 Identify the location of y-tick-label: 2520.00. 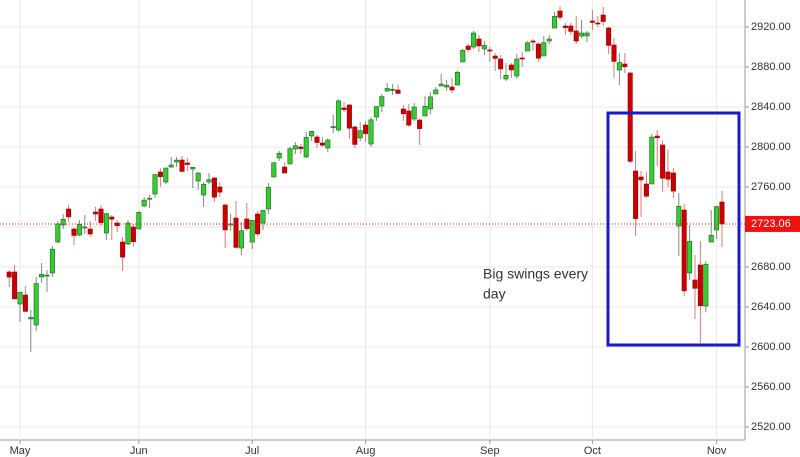
(771, 427).